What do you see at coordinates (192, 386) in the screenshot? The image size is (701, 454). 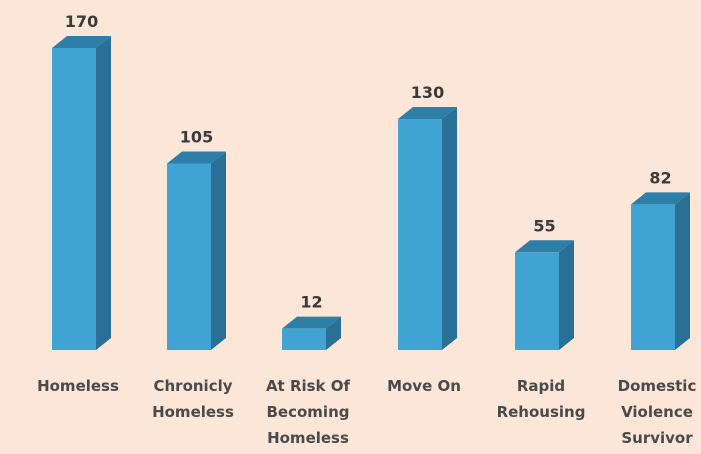 I see `category-label-line: Chronicly` at bounding box center [192, 386].